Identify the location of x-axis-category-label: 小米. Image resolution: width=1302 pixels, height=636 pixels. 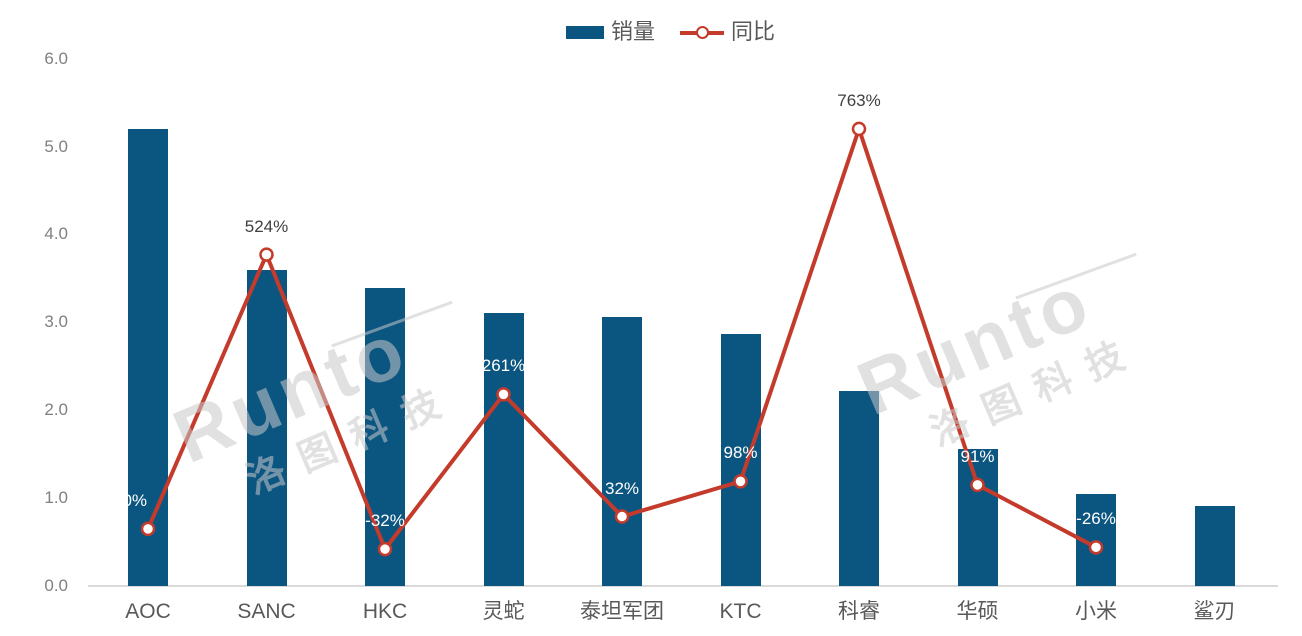
(1096, 611).